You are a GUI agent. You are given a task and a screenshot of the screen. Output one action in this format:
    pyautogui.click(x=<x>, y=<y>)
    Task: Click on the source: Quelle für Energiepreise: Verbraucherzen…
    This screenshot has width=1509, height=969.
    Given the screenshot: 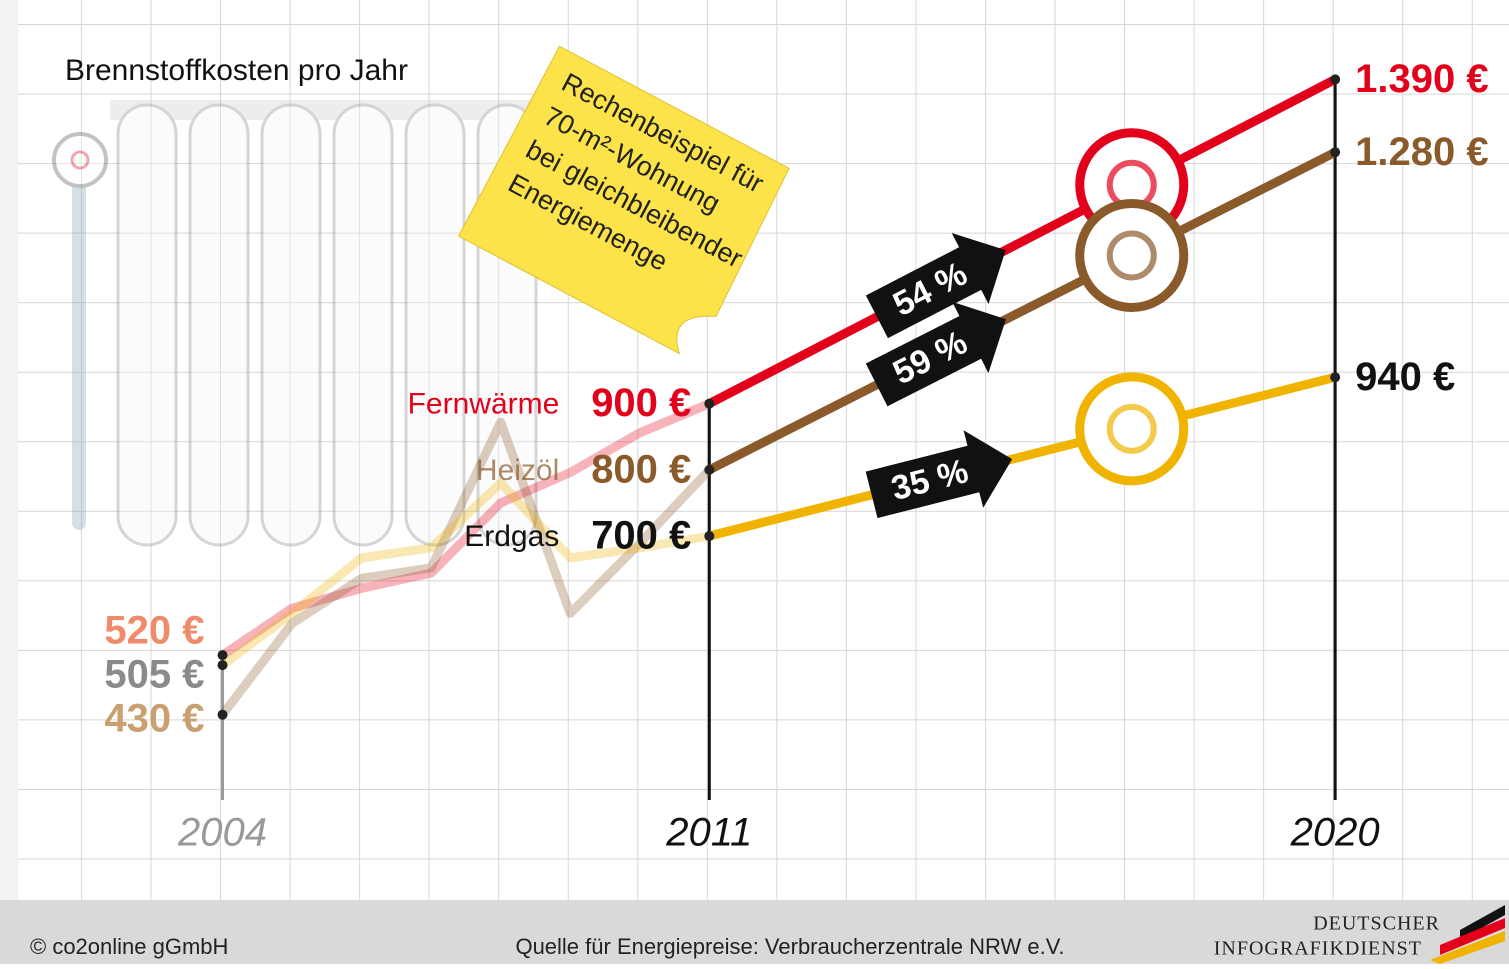 What is the action you would take?
    pyautogui.click(x=789, y=946)
    